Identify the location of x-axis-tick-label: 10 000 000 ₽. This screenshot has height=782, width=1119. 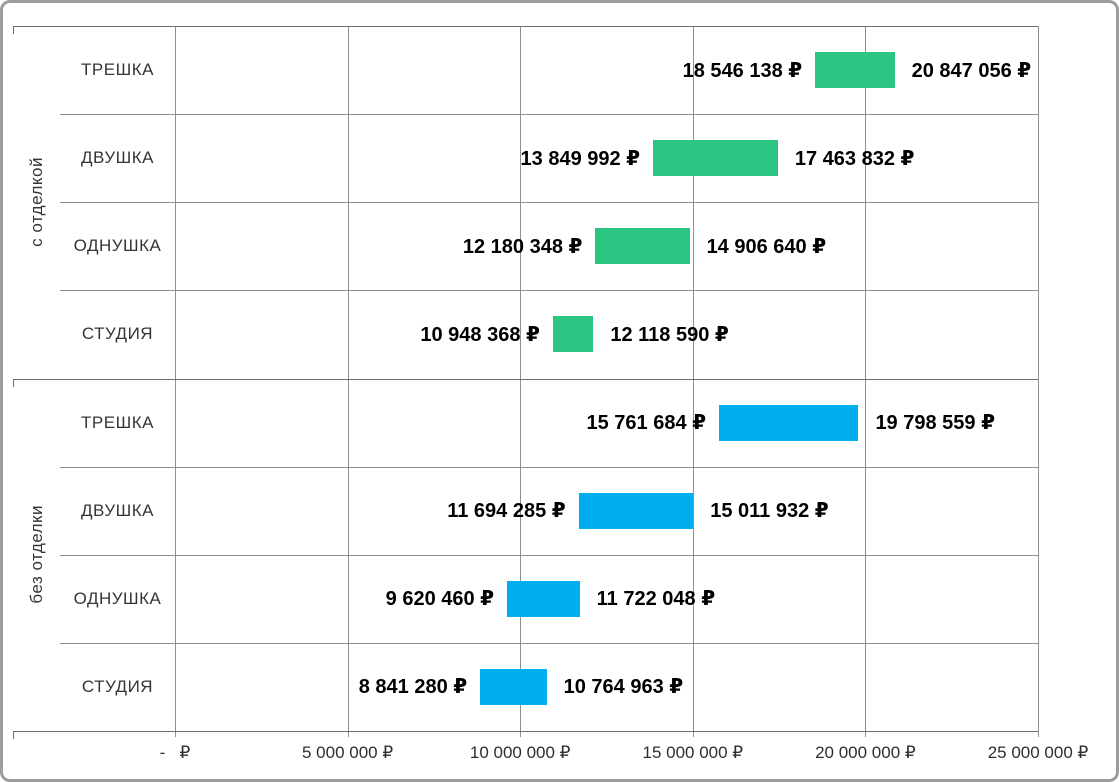
(520, 752).